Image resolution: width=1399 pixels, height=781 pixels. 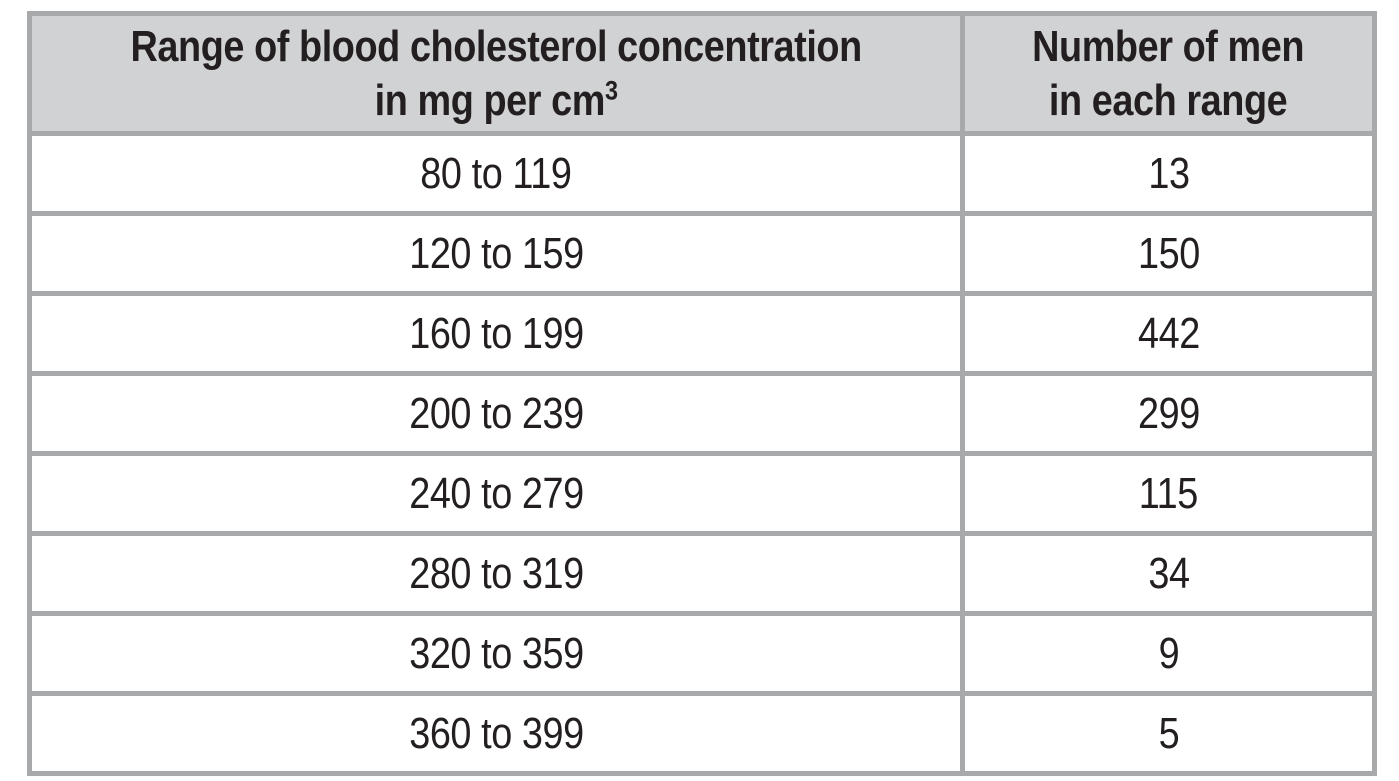 I want to click on table-row: 200 to 239 299, so click(x=702, y=413).